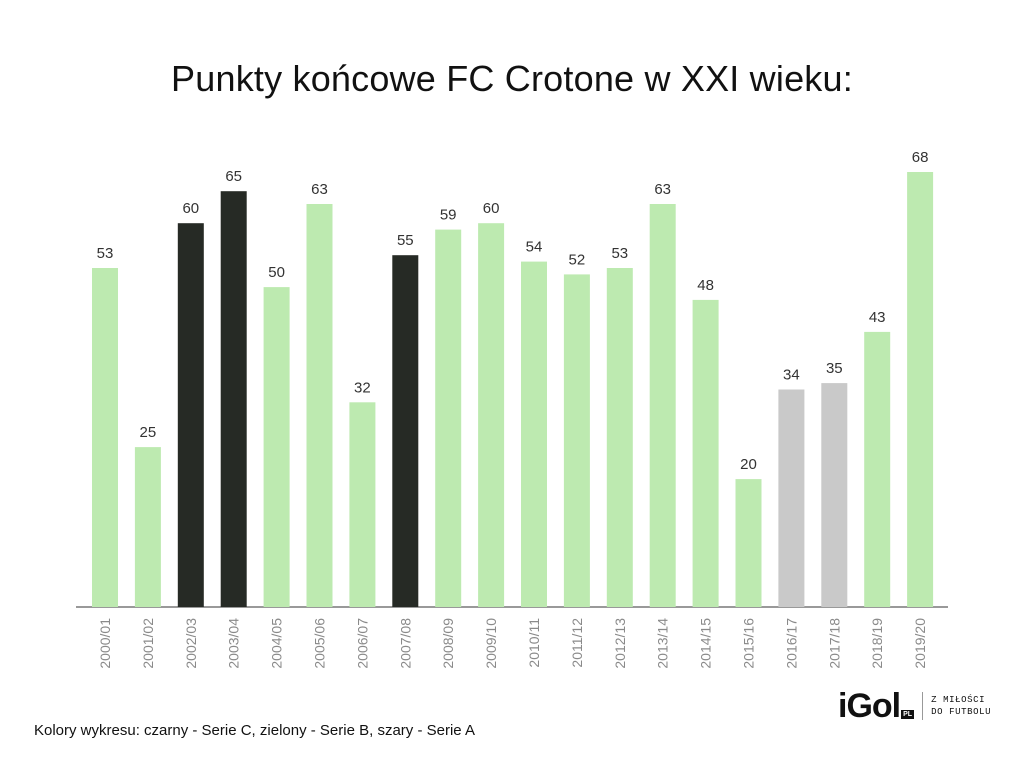 Image resolution: width=1024 pixels, height=768 pixels. Describe the element at coordinates (491, 415) in the screenshot. I see `bar-2009/10` at that location.